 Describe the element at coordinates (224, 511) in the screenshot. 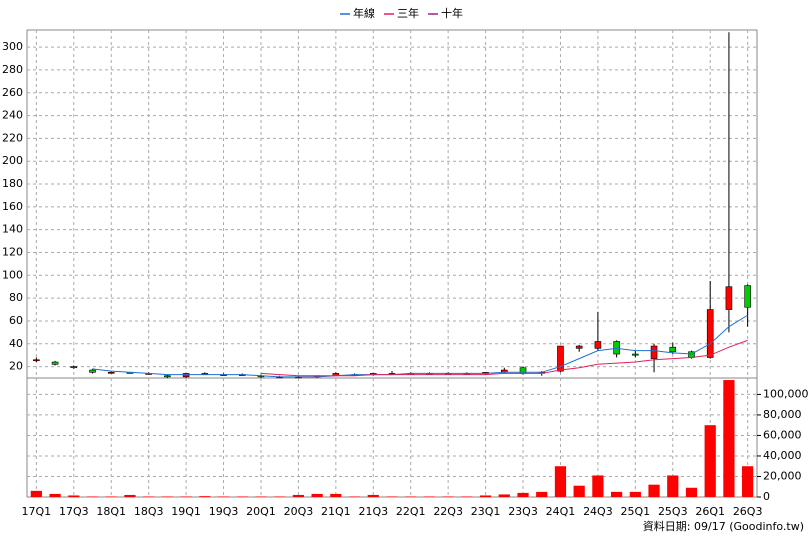

I see `x-tick-label: 19Q3` at that location.